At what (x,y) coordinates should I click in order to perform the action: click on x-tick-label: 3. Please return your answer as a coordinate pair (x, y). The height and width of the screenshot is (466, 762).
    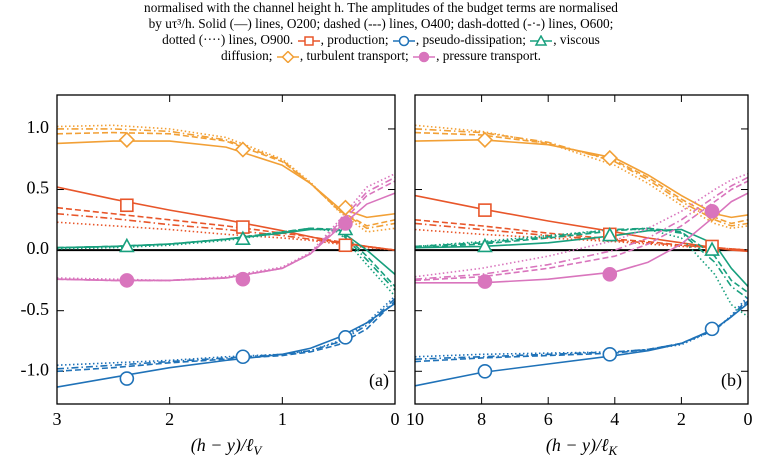
    Looking at the image, I should click on (57, 419).